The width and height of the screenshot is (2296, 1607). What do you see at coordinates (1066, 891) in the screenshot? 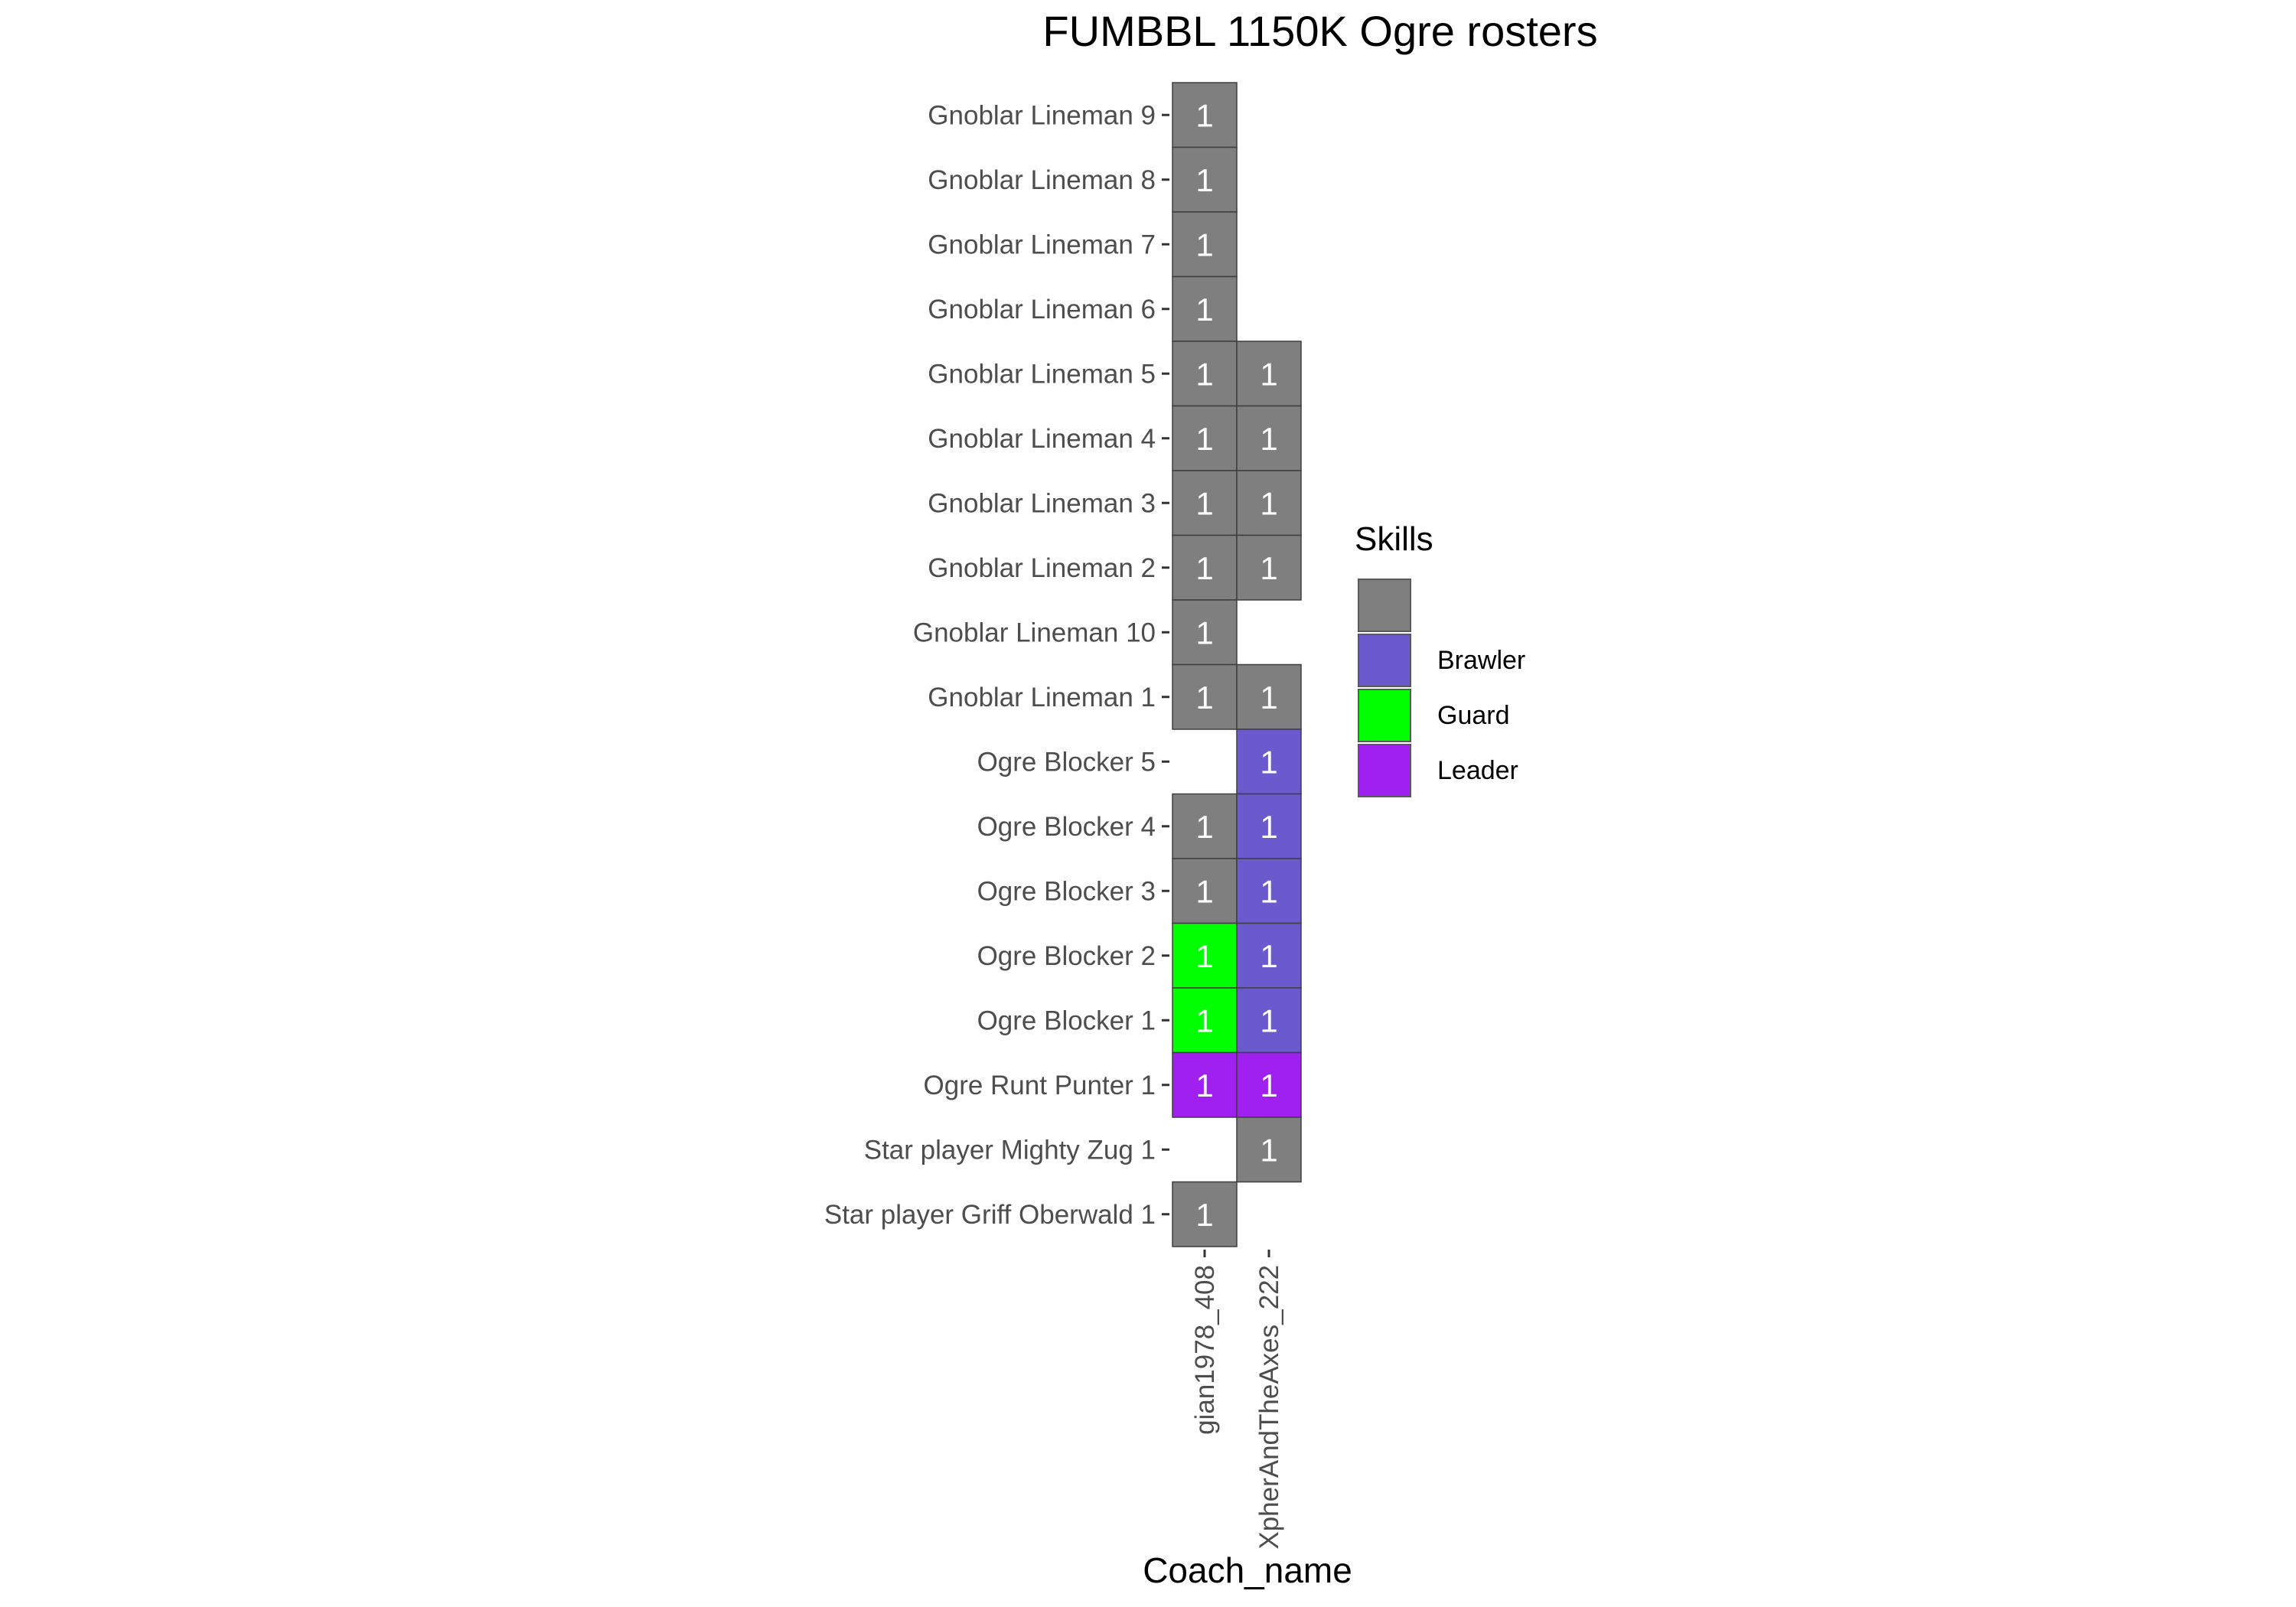
I see `y-tick-label: Ogre Blocker 3` at bounding box center [1066, 891].